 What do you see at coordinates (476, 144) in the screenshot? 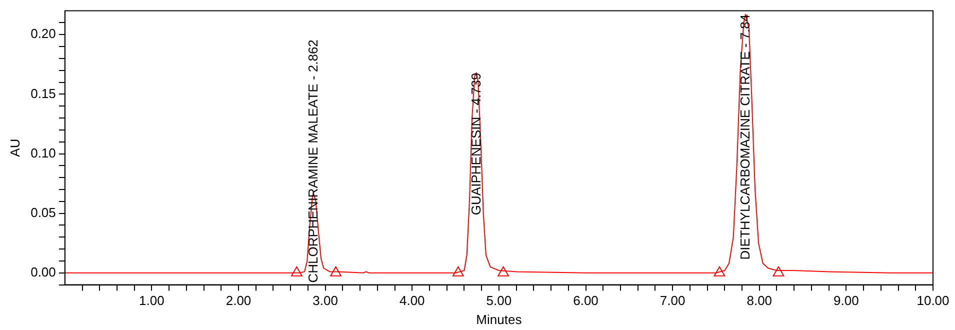
I see `annotation: GUAIPHENESIN - 4.739` at bounding box center [476, 144].